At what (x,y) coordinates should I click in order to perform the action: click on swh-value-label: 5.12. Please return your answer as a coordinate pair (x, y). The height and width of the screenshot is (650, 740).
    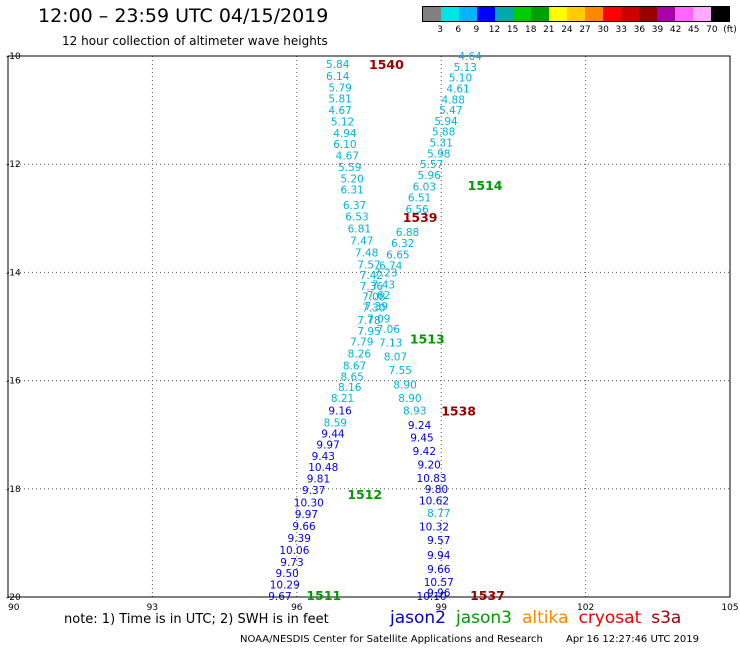
    Looking at the image, I should click on (342, 122).